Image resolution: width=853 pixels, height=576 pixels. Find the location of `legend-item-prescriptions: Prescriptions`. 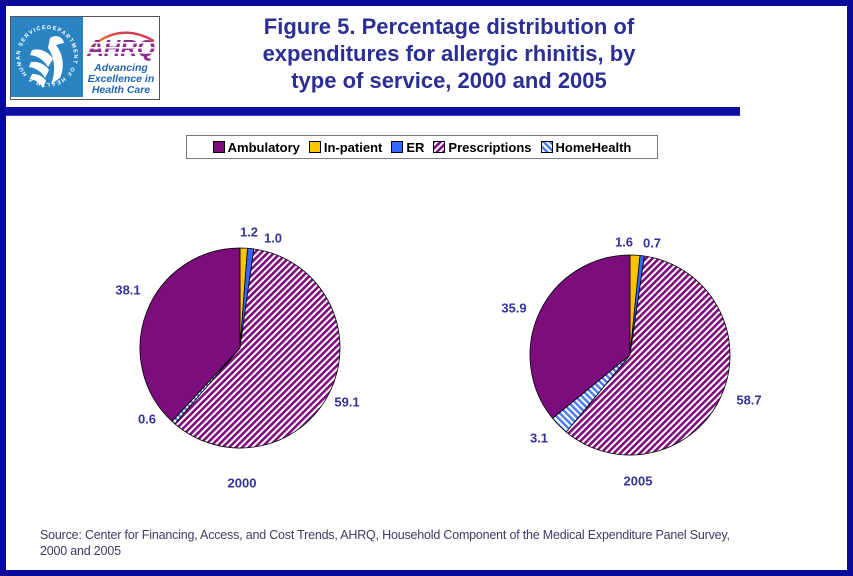

legend-item-prescriptions: Prescriptions is located at coordinates (482, 147).